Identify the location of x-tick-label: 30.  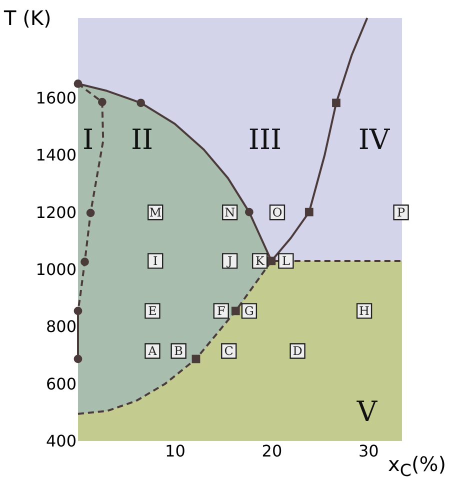
(368, 451).